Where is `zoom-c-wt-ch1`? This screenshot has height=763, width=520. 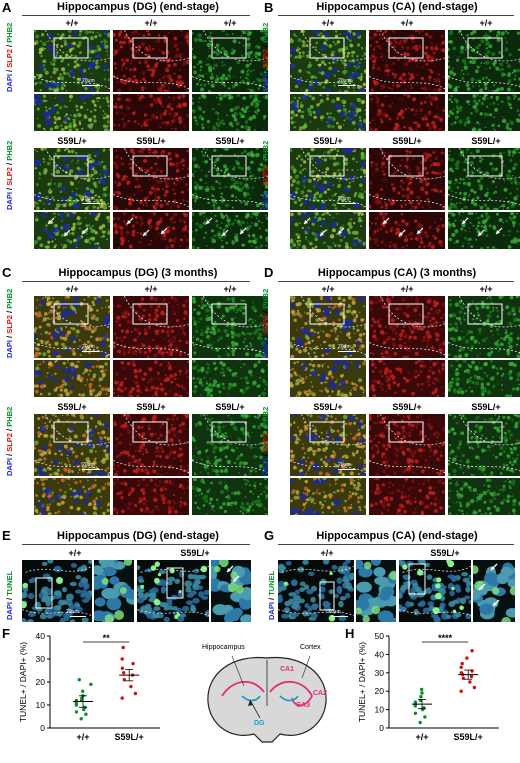
zoom-c-wt-ch1 is located at coordinates (72, 378).